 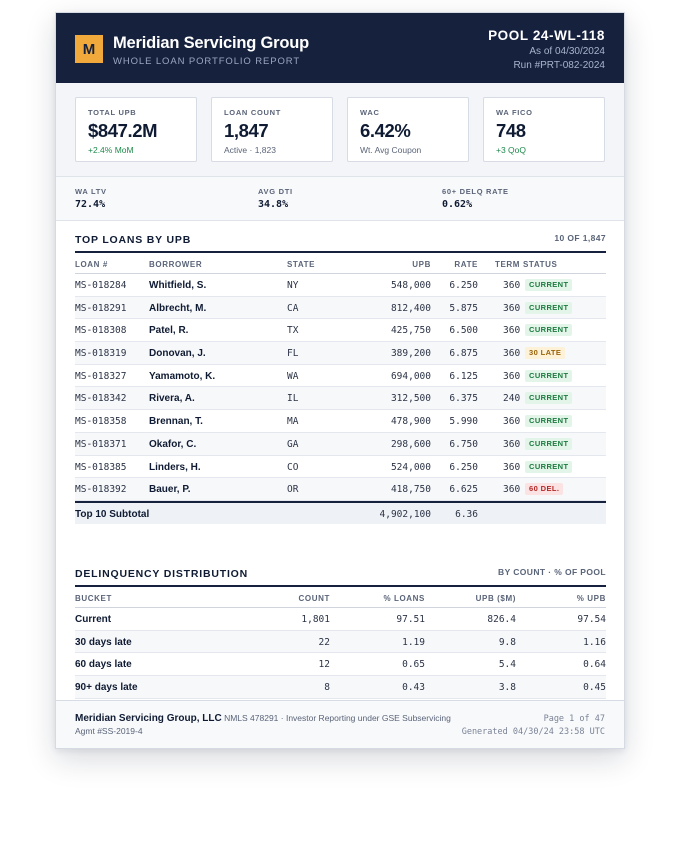 I want to click on rate-value: 6.750, so click(x=463, y=444).